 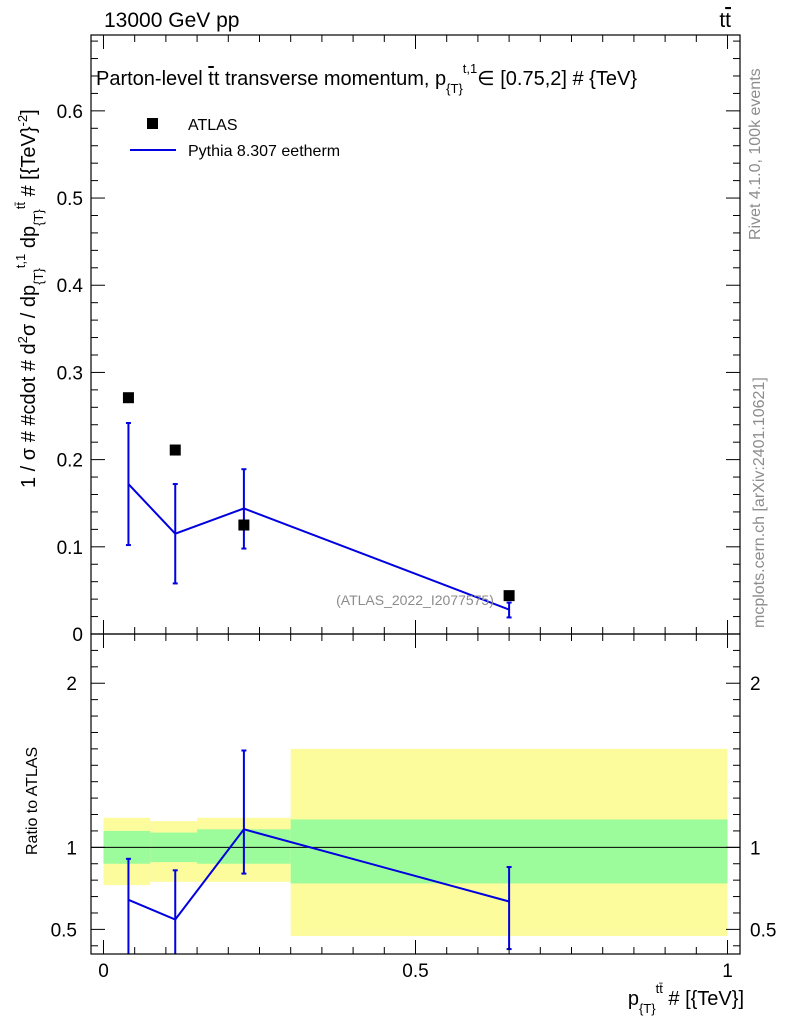 What do you see at coordinates (70, 199) in the screenshot?
I see `main-y-tick-label: 0.5` at bounding box center [70, 199].